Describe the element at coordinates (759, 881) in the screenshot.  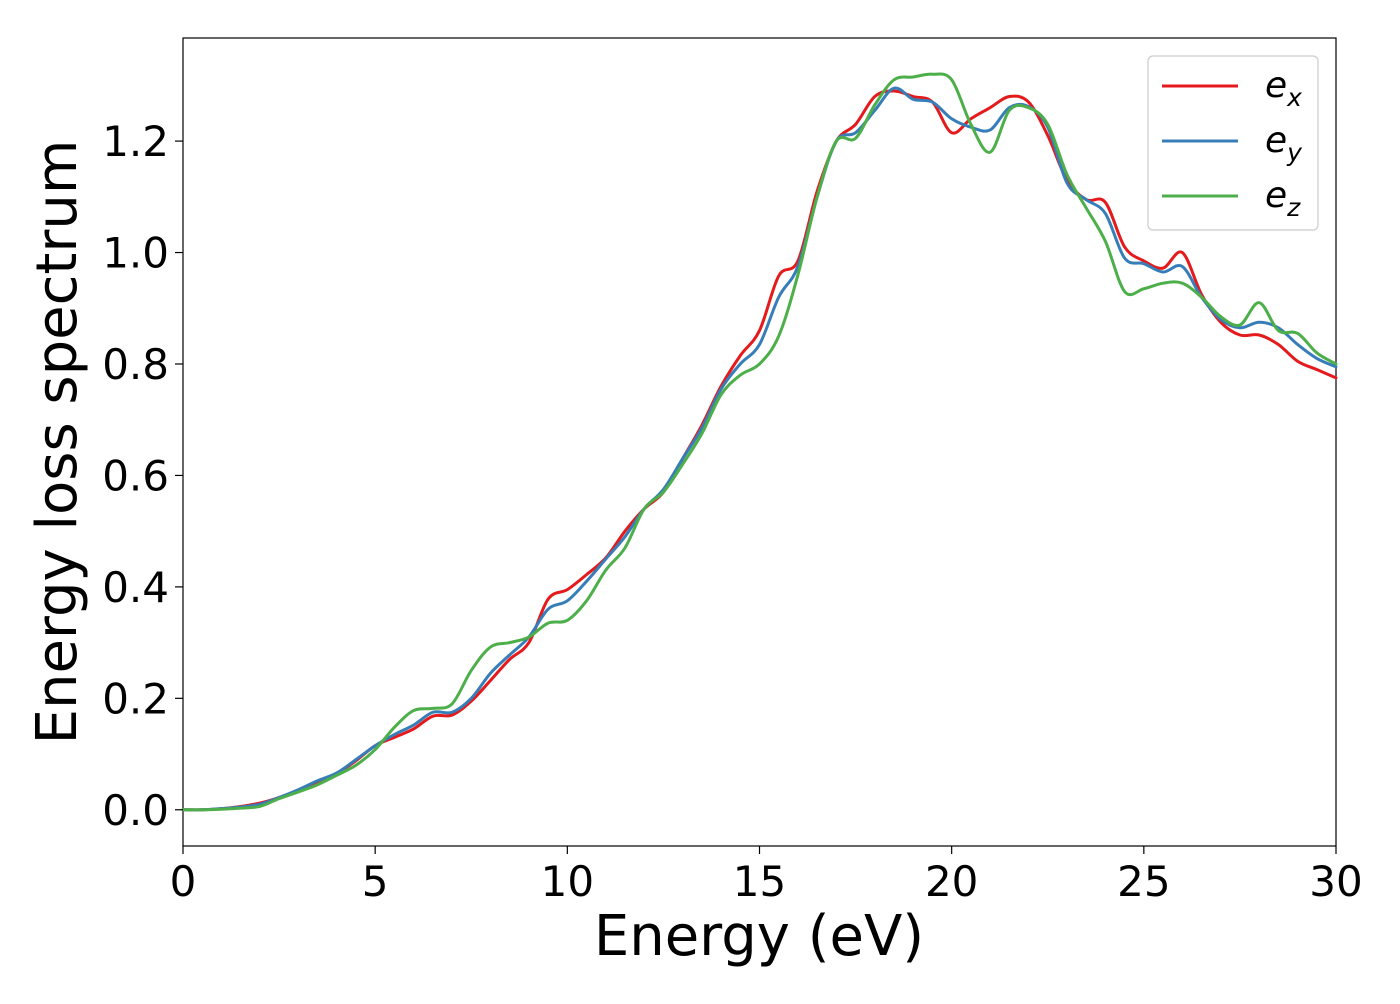
I see `x-tick-label: 15` at that location.